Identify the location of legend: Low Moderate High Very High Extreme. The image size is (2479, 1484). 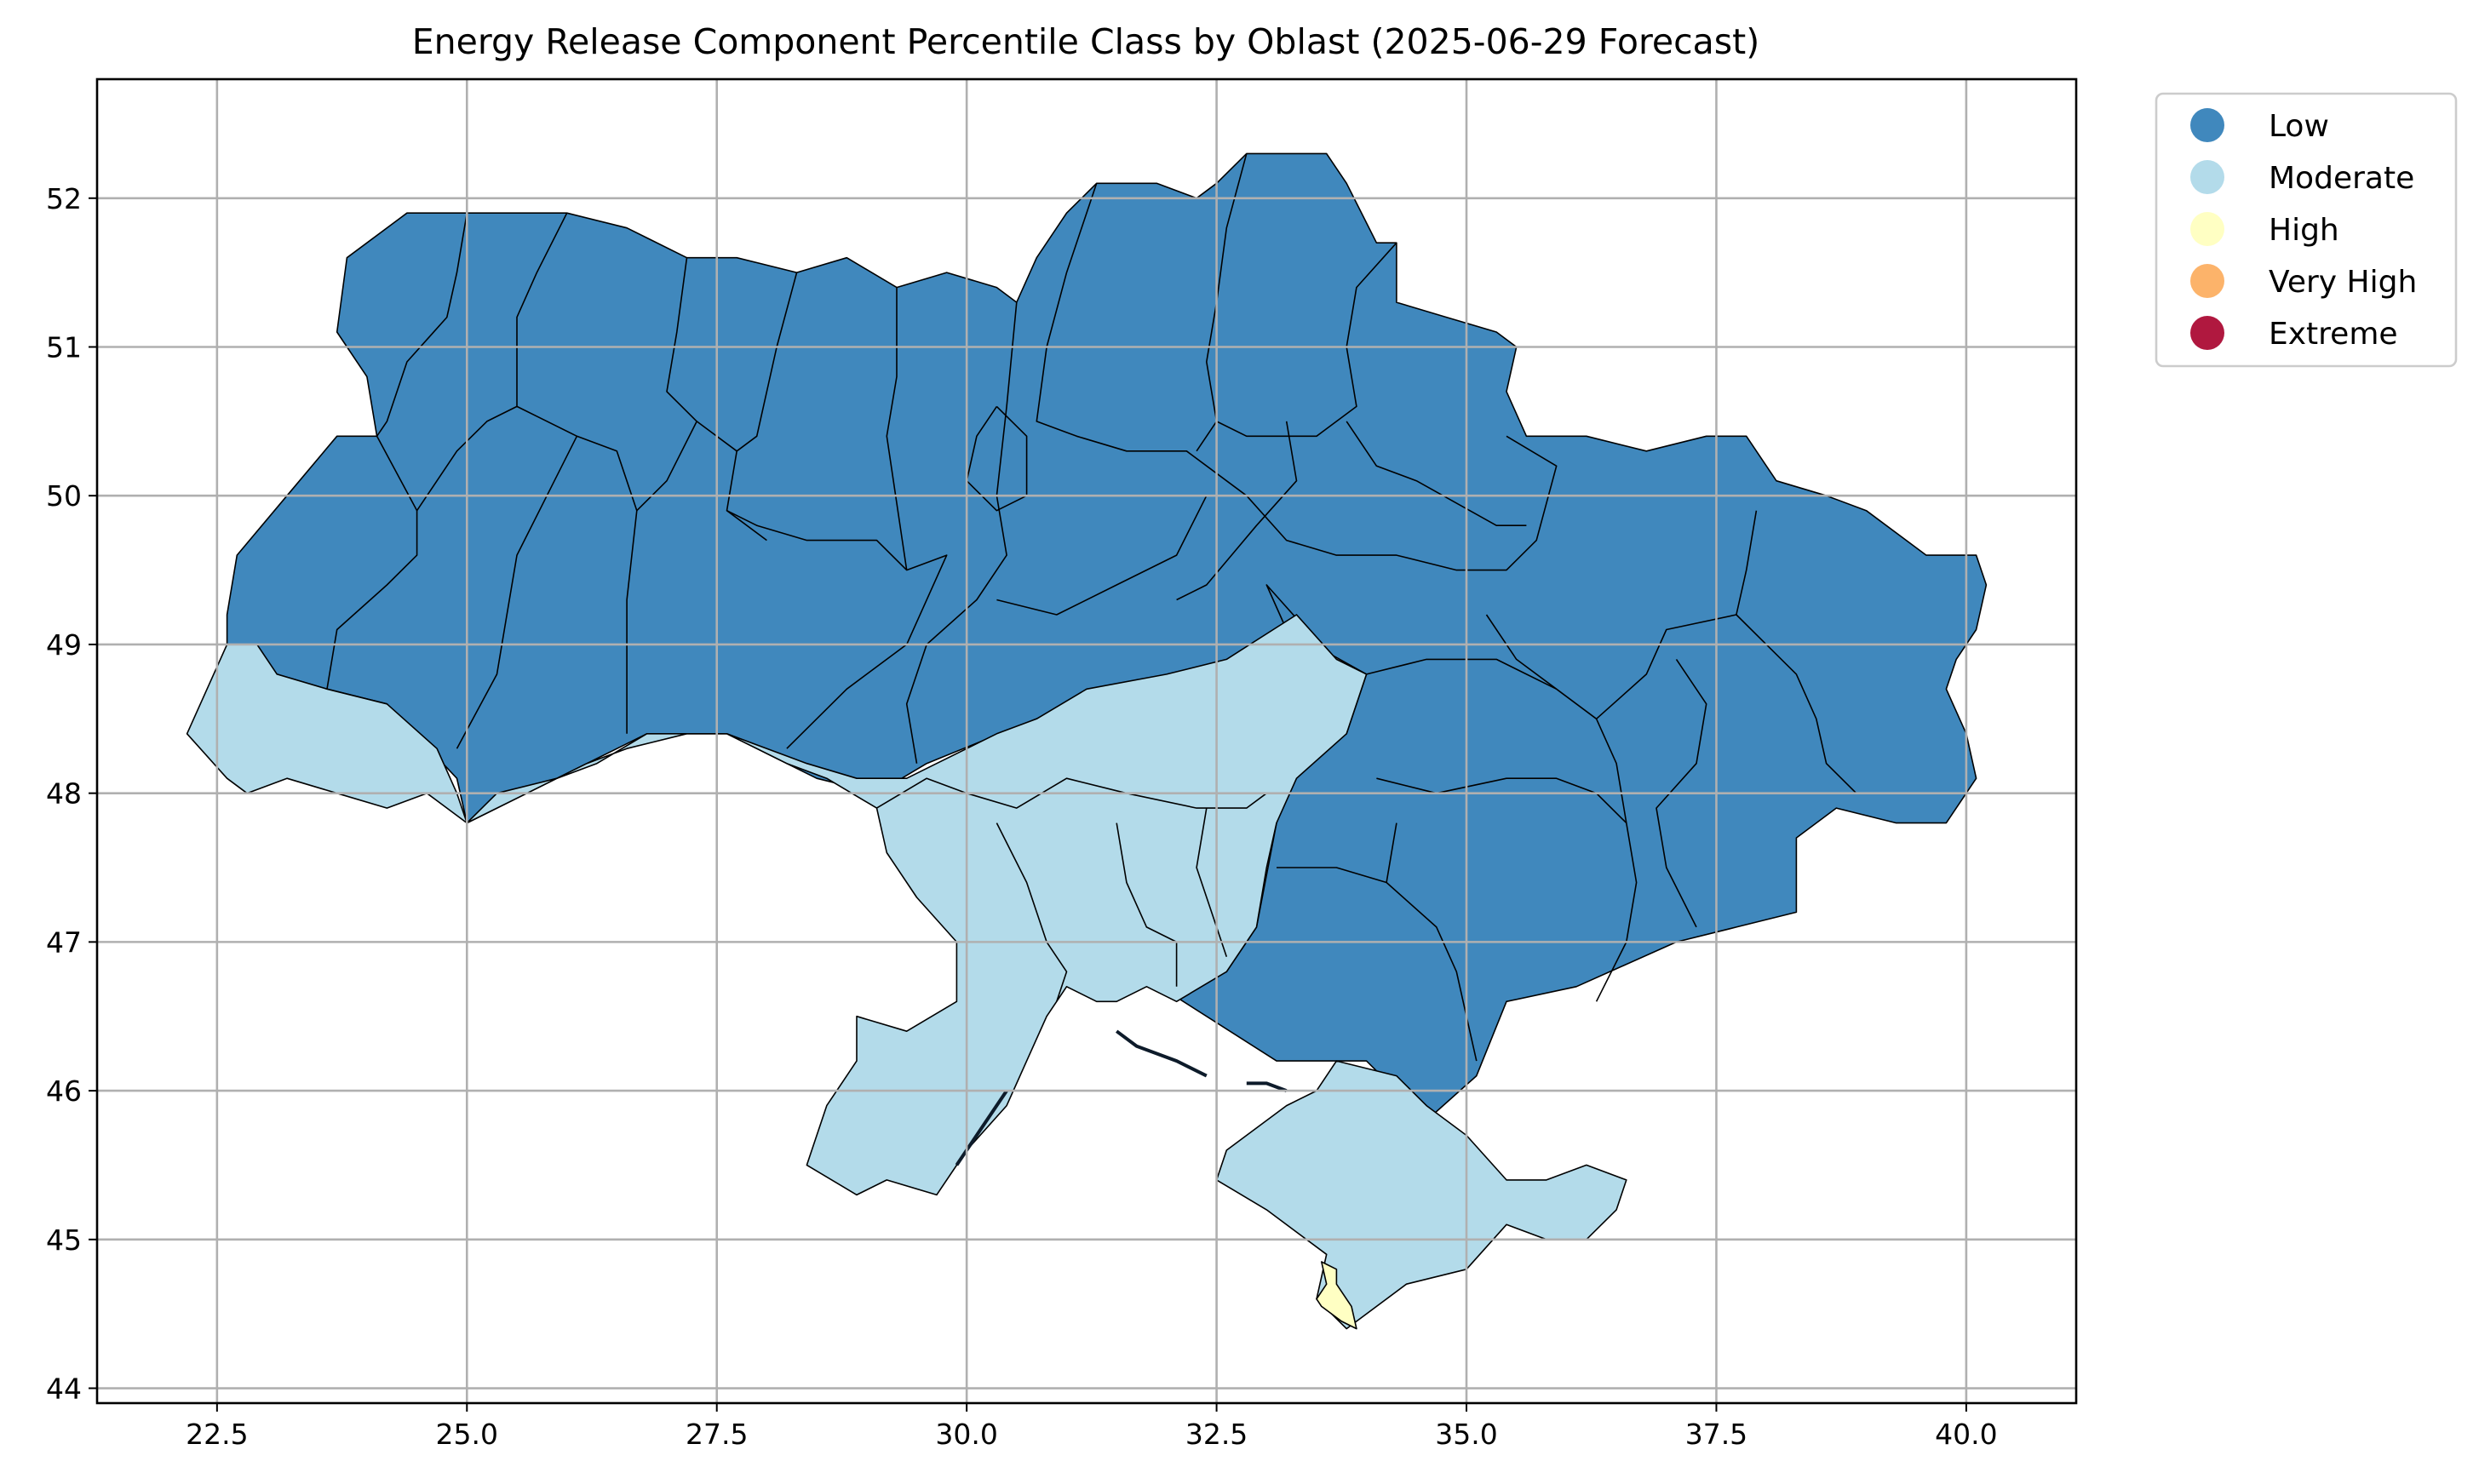
(2306, 230).